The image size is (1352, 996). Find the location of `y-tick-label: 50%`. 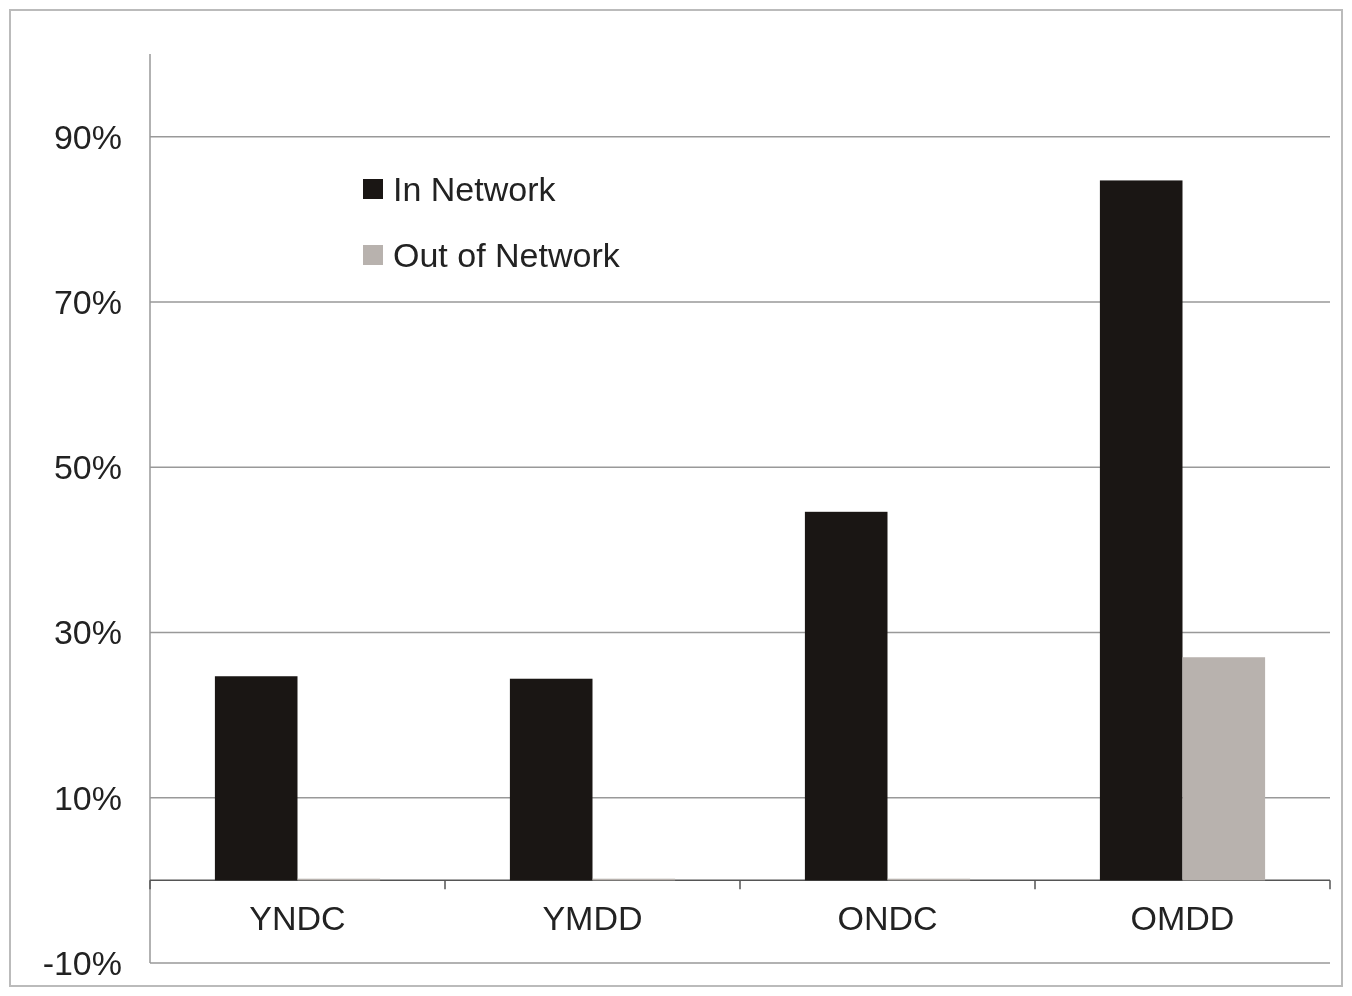

y-tick-label: 50% is located at coordinates (87, 467).